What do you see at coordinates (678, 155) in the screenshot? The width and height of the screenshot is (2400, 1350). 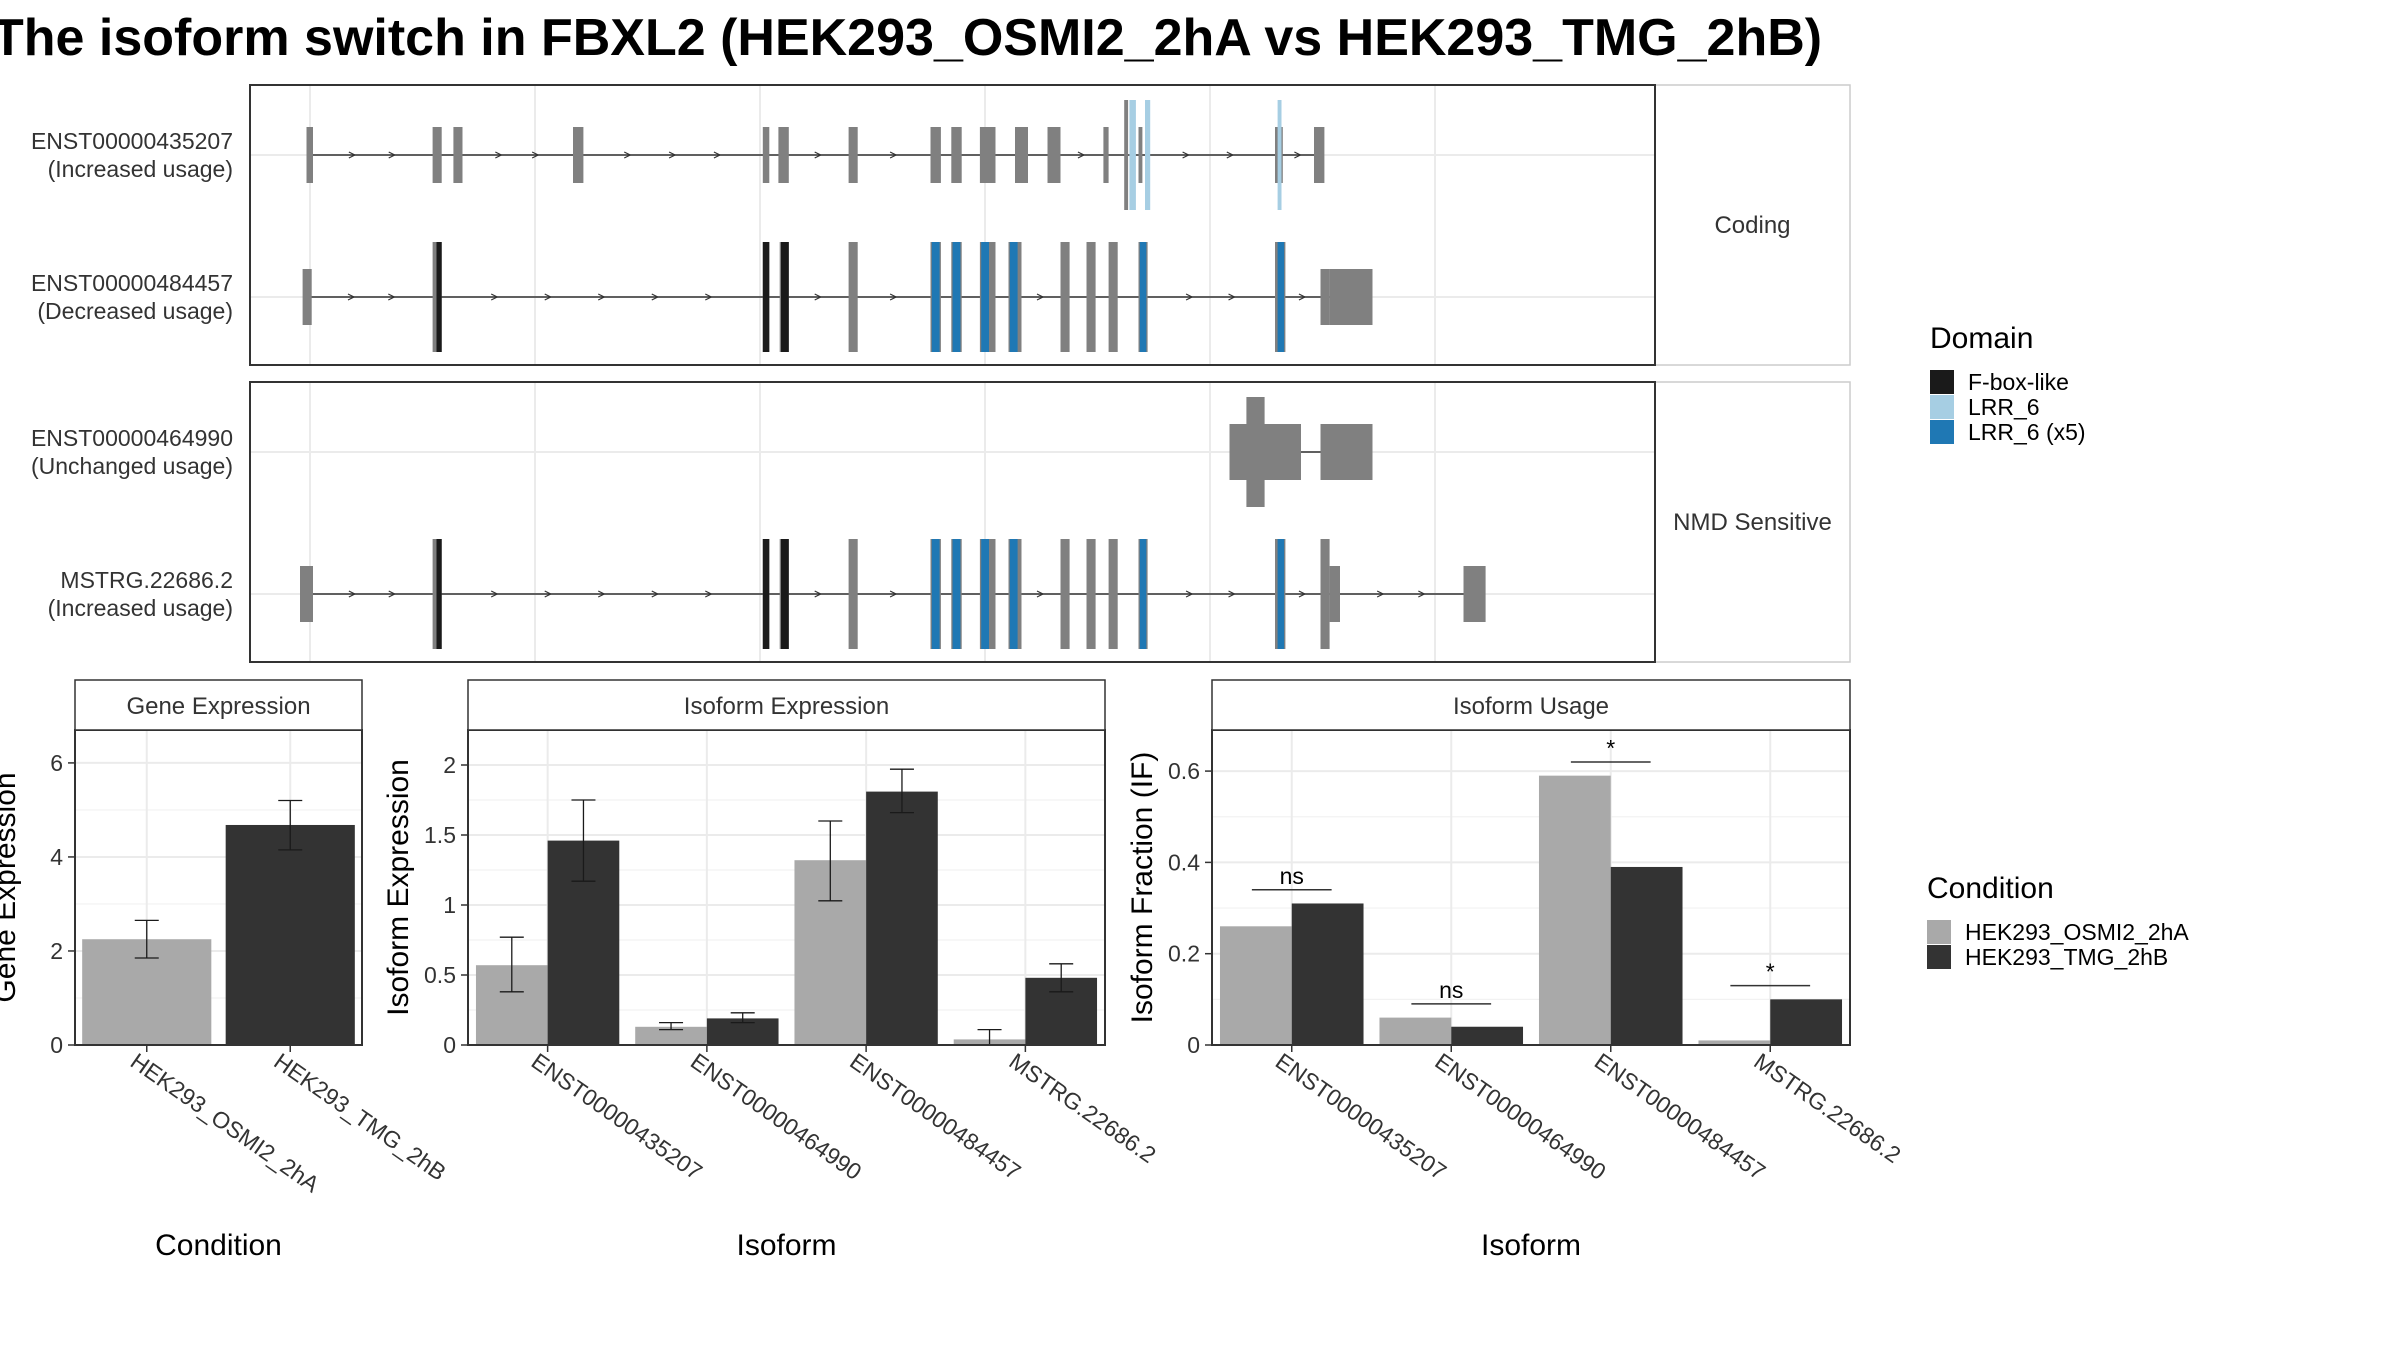 I see `isoform-track: ENST00000435207(Increased usage)` at bounding box center [678, 155].